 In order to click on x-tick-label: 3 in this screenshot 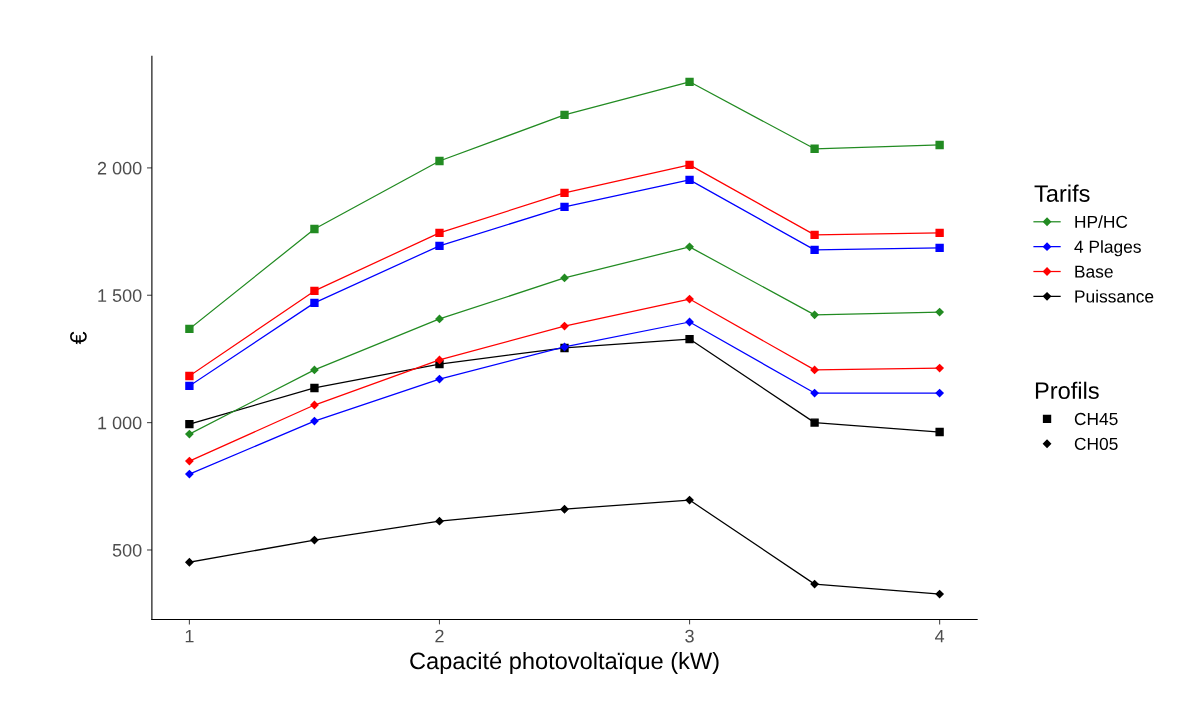, I will do `click(689, 636)`.